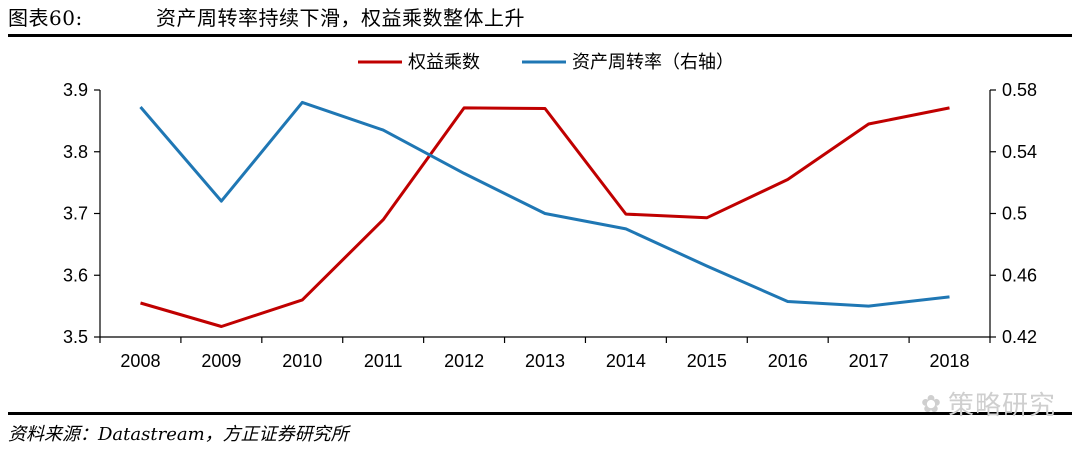 This screenshot has height=456, width=1080. Describe the element at coordinates (626, 361) in the screenshot. I see `x-tick-label: 2014` at that location.